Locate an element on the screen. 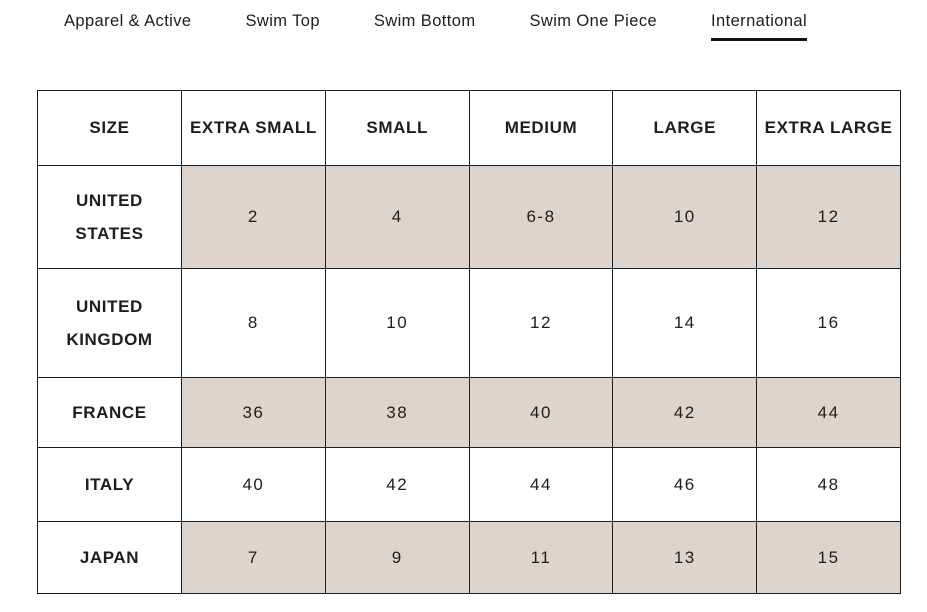 This screenshot has height=612, width=927. size-cell: 2 is located at coordinates (253, 217).